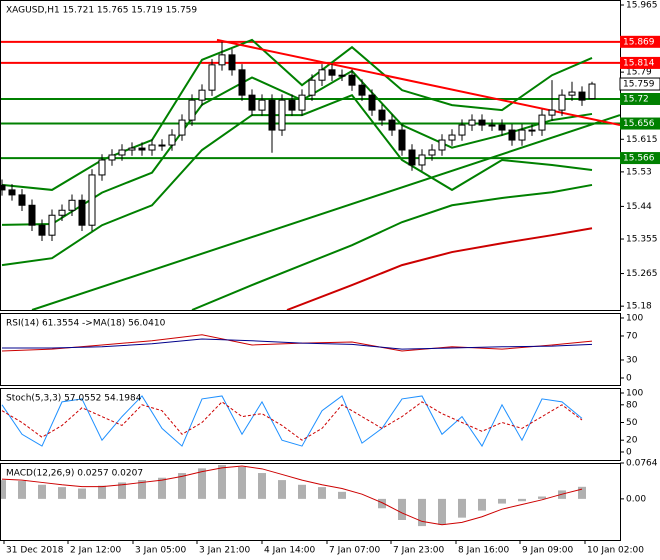  I want to click on y-tick-label: 0.0764, so click(642, 464).